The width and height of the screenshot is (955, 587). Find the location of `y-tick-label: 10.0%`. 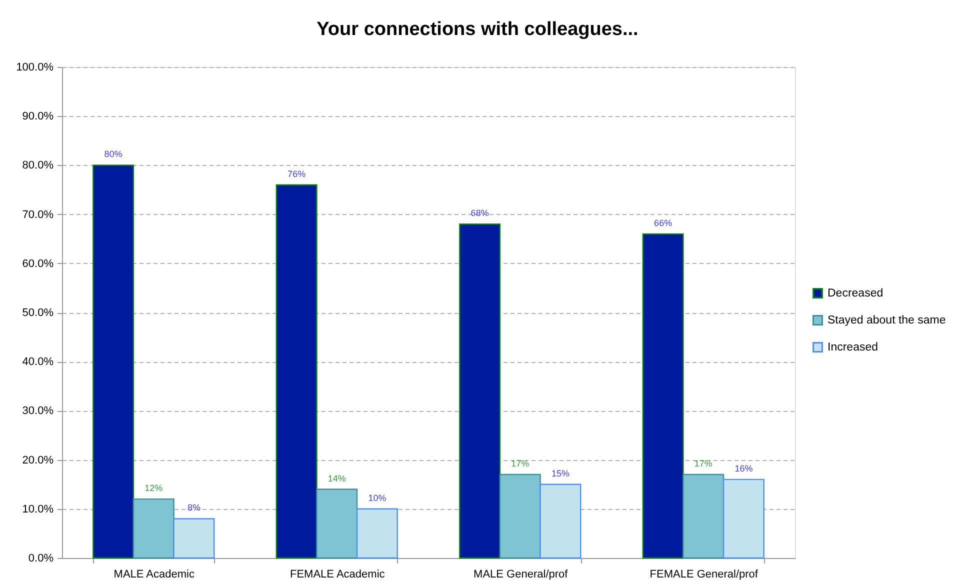

y-tick-label: 10.0% is located at coordinates (38, 509).